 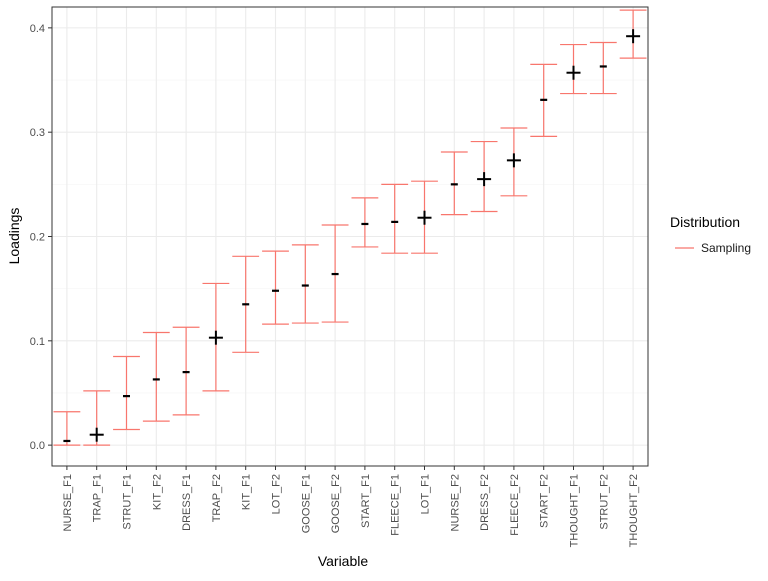 I want to click on x-tick-label: GOOSE_F1, so click(x=306, y=503).